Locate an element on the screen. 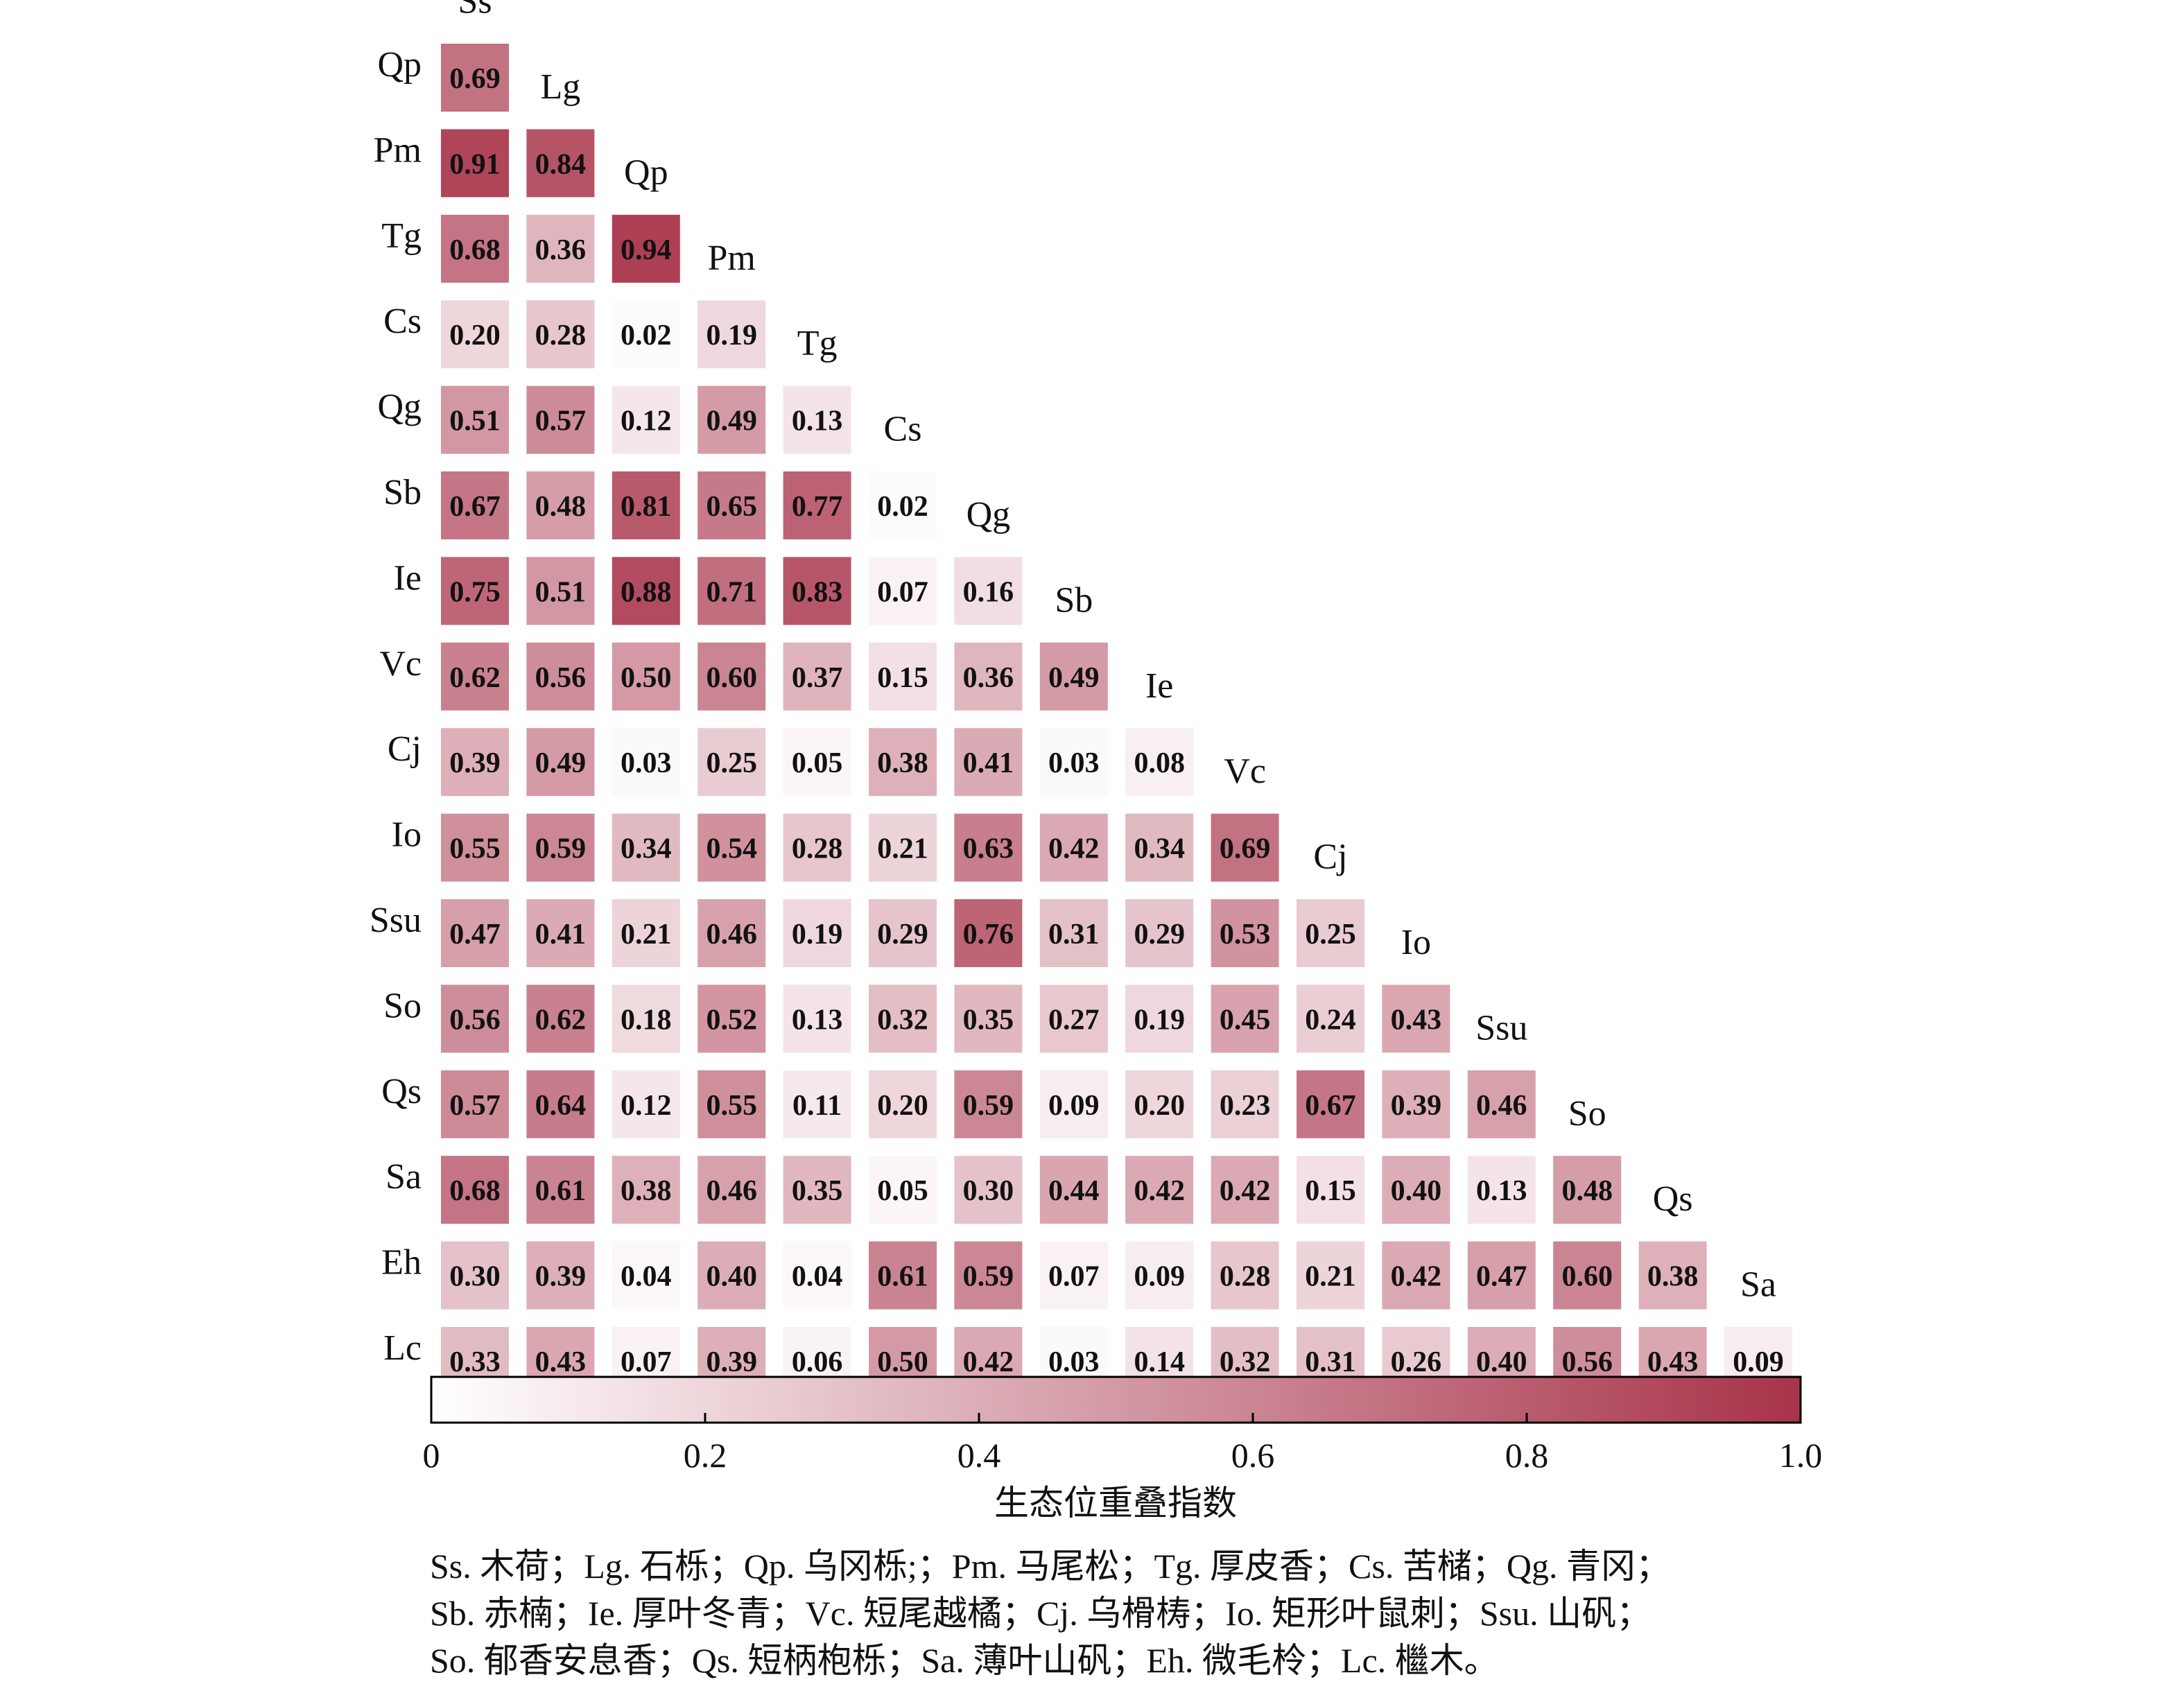  column-label: So is located at coordinates (1587, 1114).